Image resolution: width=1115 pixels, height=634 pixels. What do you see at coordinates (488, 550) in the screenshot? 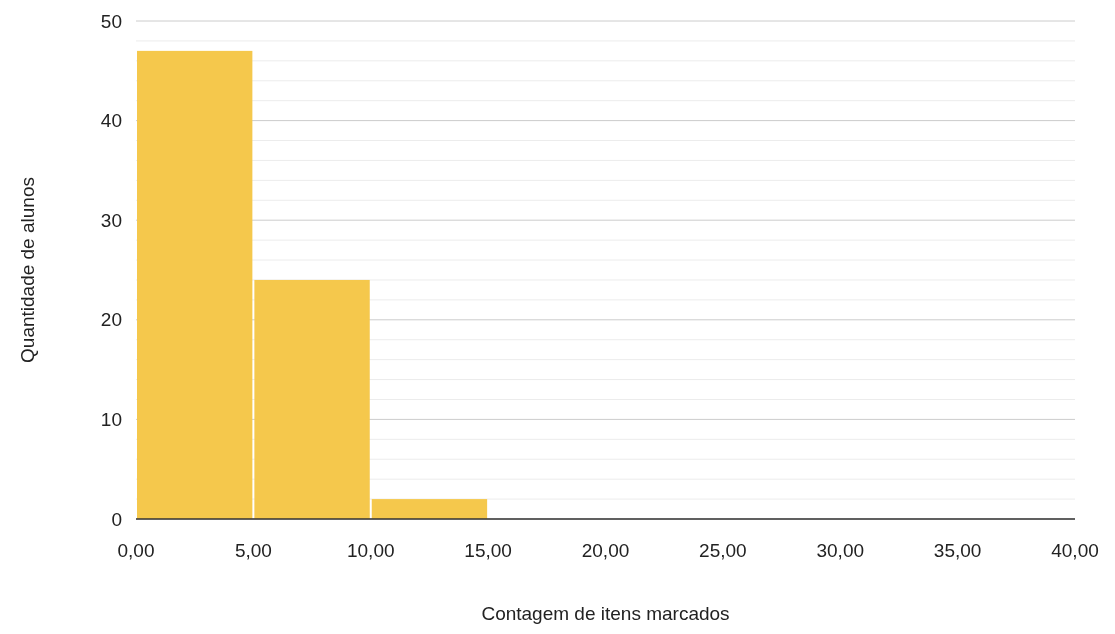
I see `x-tick-label: 15,00` at bounding box center [488, 550].